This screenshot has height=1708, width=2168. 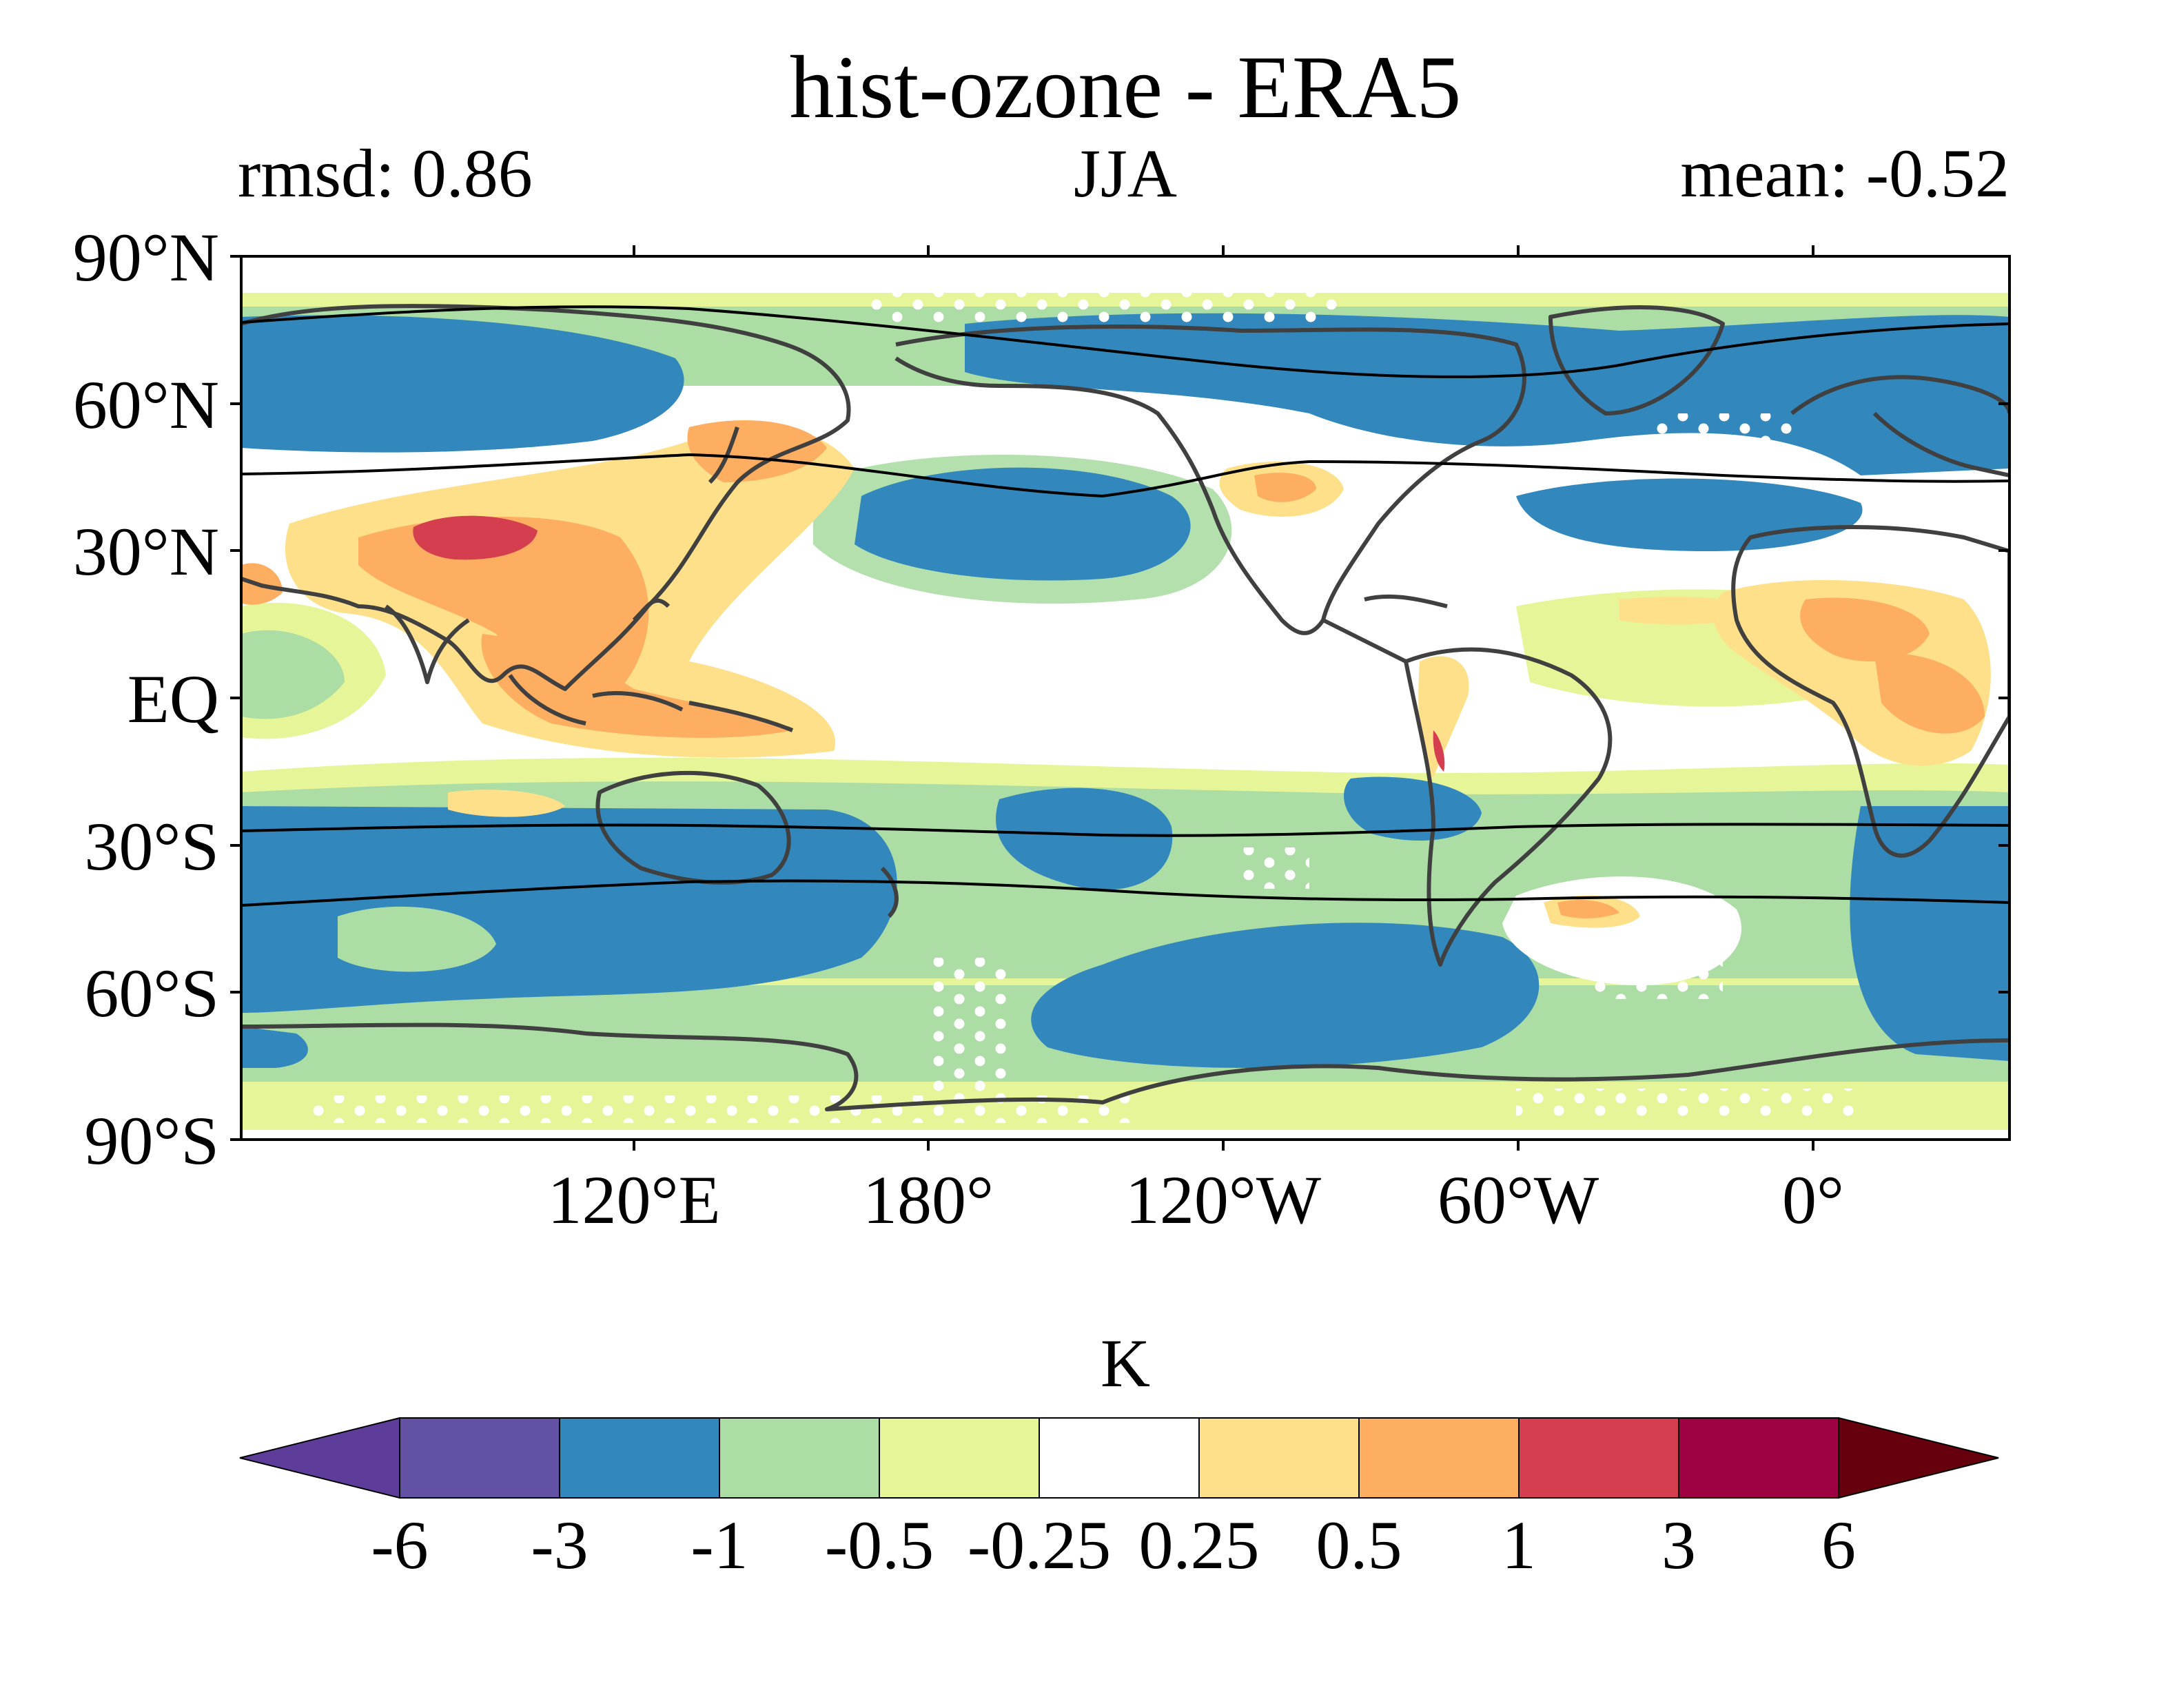 I want to click on colorbar-extend-low, so click(x=319, y=1458).